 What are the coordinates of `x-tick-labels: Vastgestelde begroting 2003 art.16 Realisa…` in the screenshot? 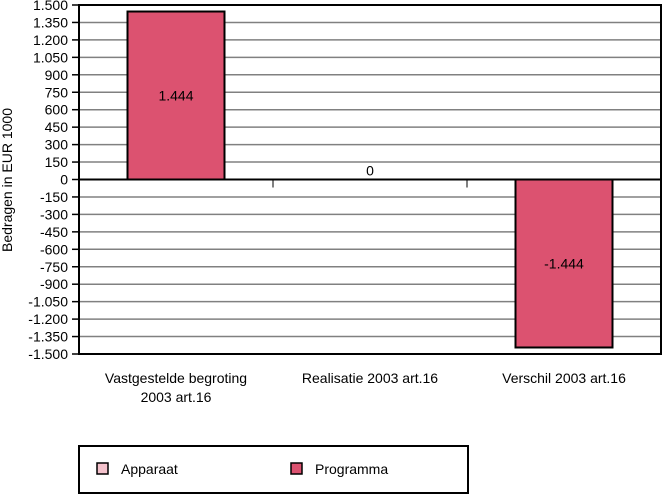 It's located at (365, 387).